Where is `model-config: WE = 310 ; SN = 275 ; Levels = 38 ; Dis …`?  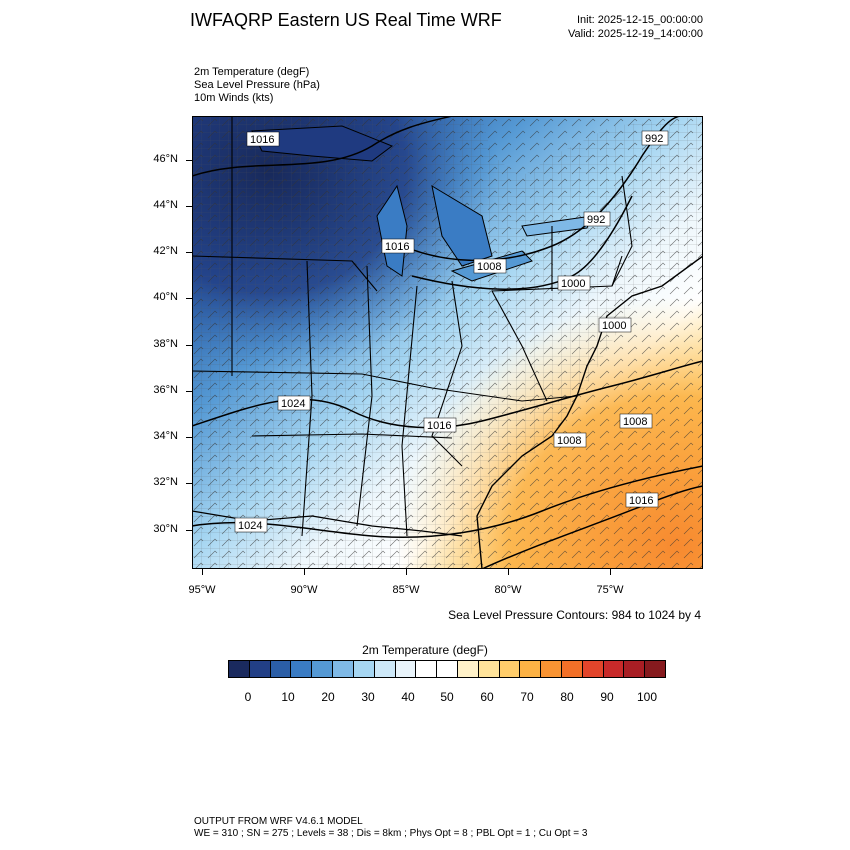 model-config: WE = 310 ; SN = 275 ; Levels = 38 ; Dis … is located at coordinates (391, 833).